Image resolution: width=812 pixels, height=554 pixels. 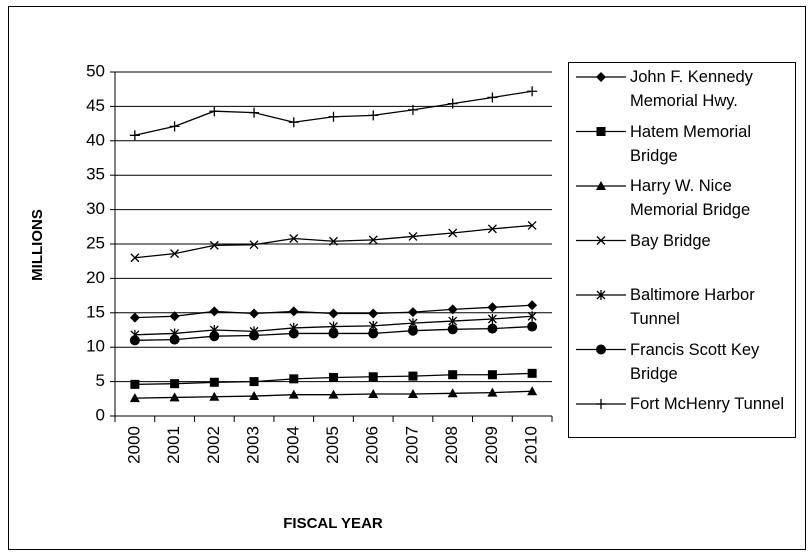 I want to click on x-tick-label: 2008, so click(x=451, y=445).